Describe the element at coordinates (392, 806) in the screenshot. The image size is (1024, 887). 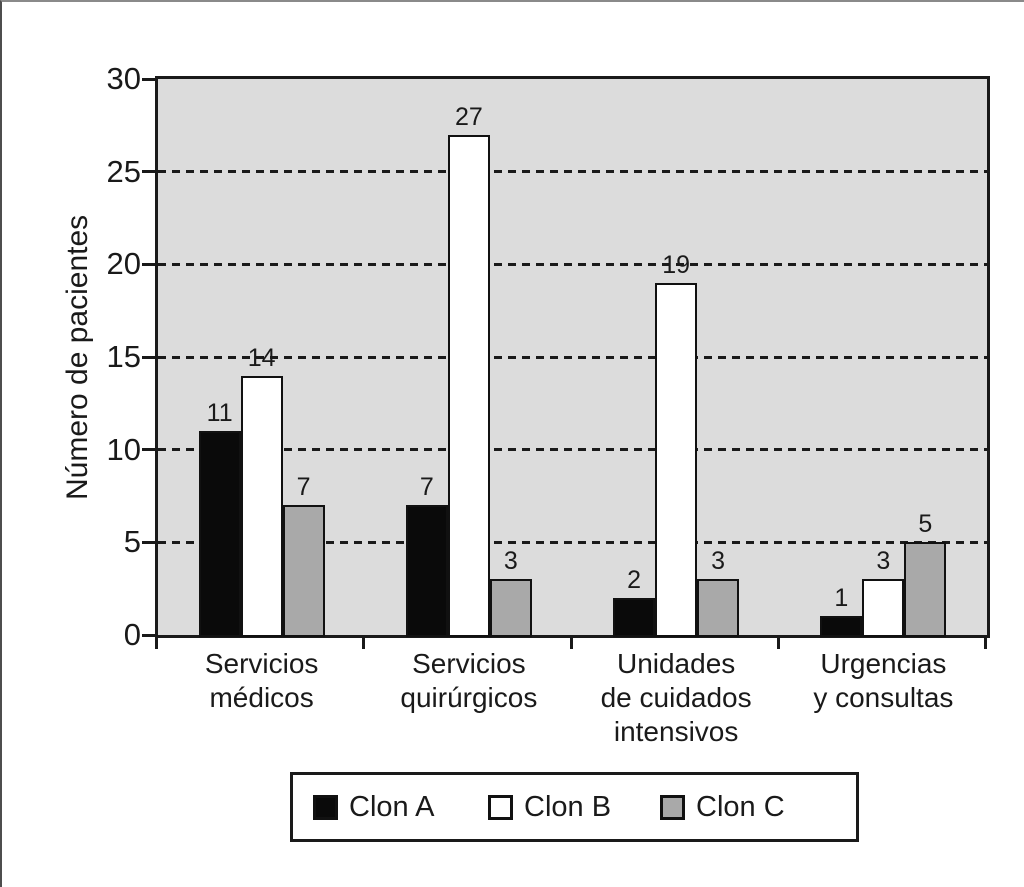
I see `legend-label: Clon A` at that location.